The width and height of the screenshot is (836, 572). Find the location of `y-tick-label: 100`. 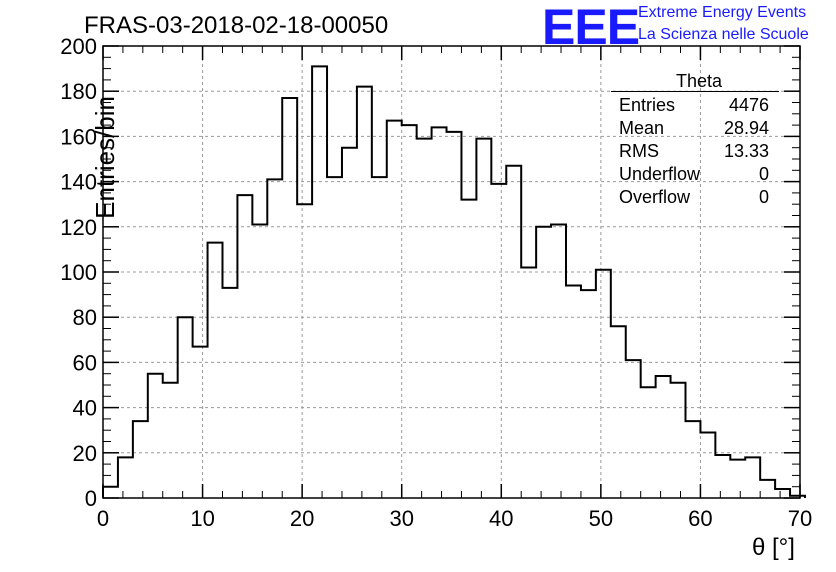

y-tick-label: 100 is located at coordinates (78, 272).